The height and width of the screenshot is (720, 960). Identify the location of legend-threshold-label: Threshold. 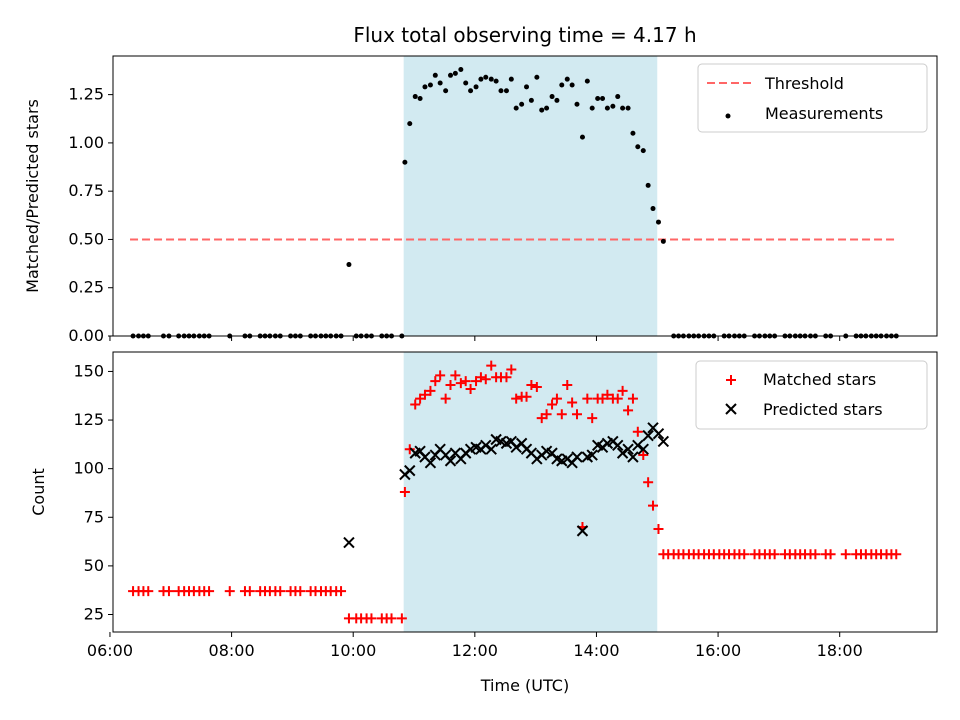
(804, 83).